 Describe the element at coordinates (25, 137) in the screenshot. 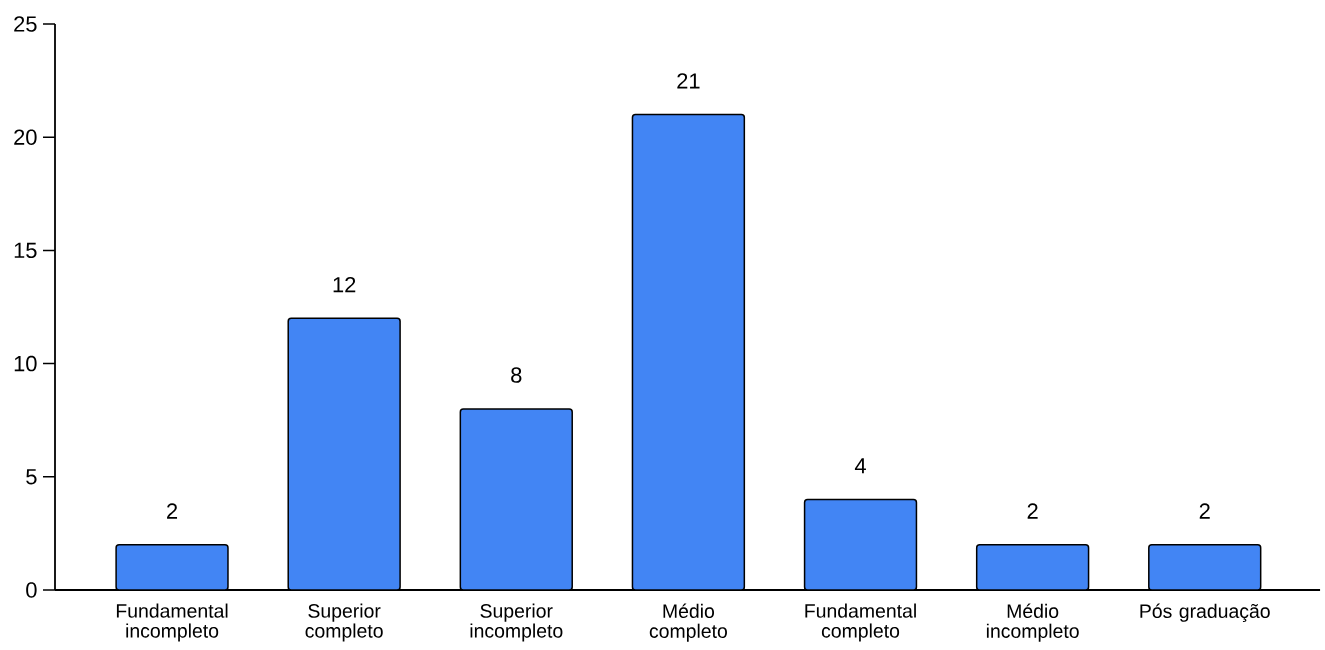

I see `y-tick-label: 20` at that location.